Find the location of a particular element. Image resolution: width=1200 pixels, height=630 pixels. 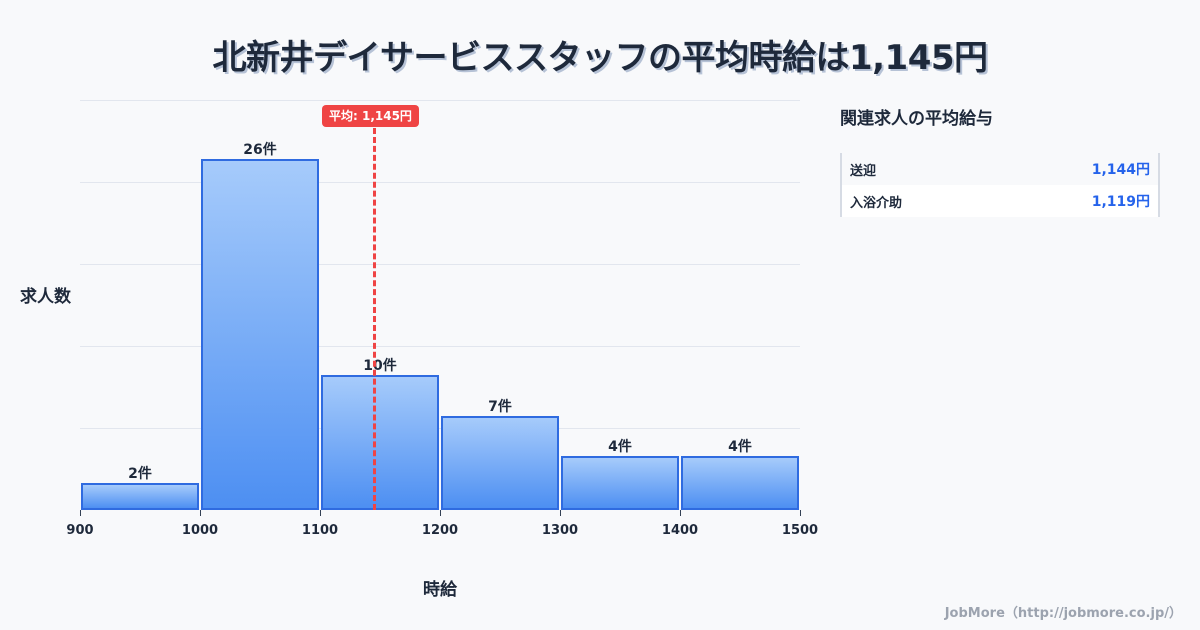

x-tick-label: 1200 is located at coordinates (440, 530).